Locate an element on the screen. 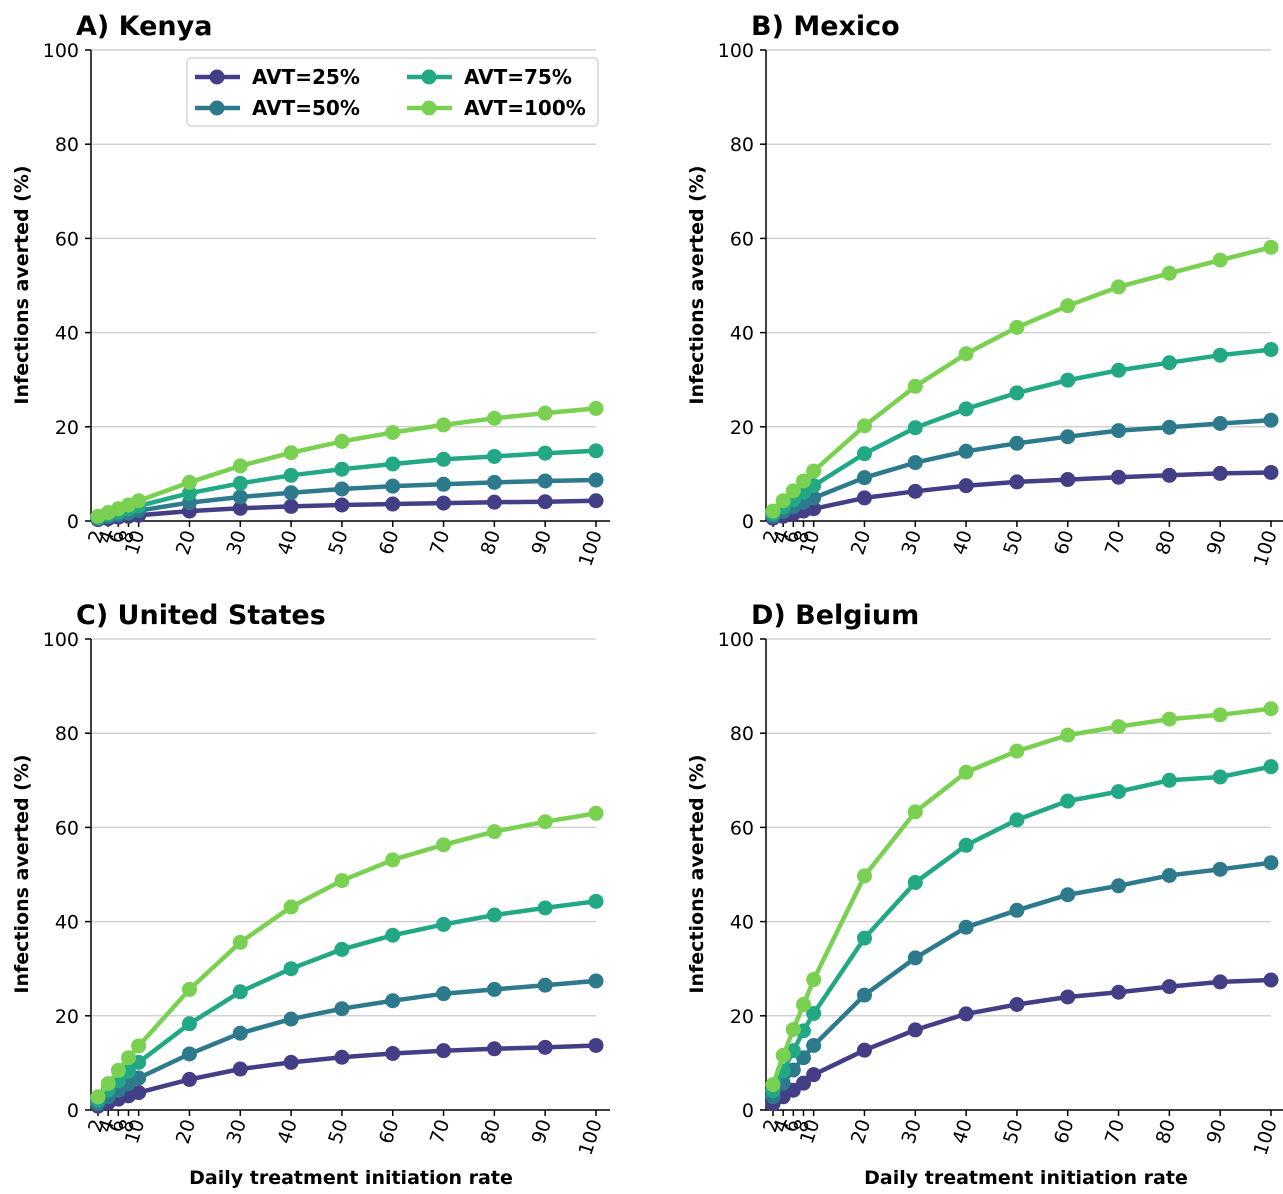 Image resolution: width=1283 pixels, height=1194 pixels. x-tick-label-50: 50 is located at coordinates (1013, 543).